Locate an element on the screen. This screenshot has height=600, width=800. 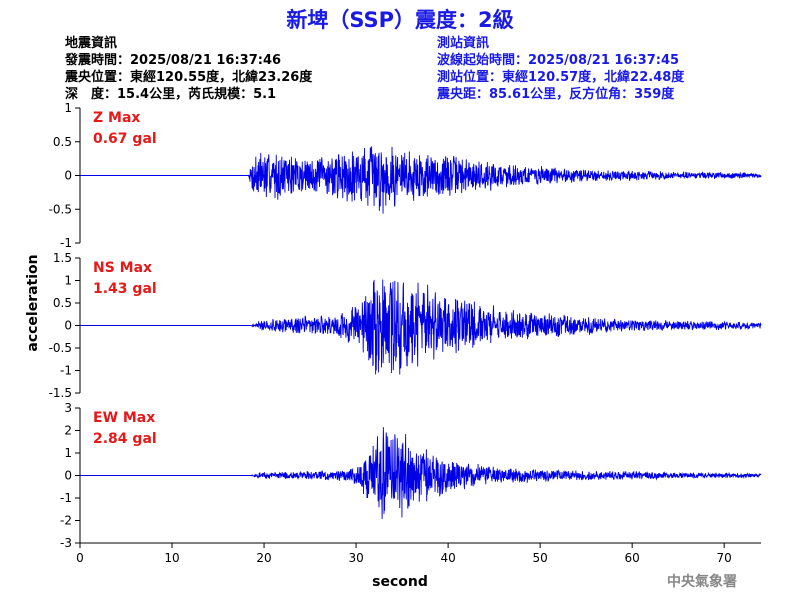
trace-z is located at coordinates (421, 180).